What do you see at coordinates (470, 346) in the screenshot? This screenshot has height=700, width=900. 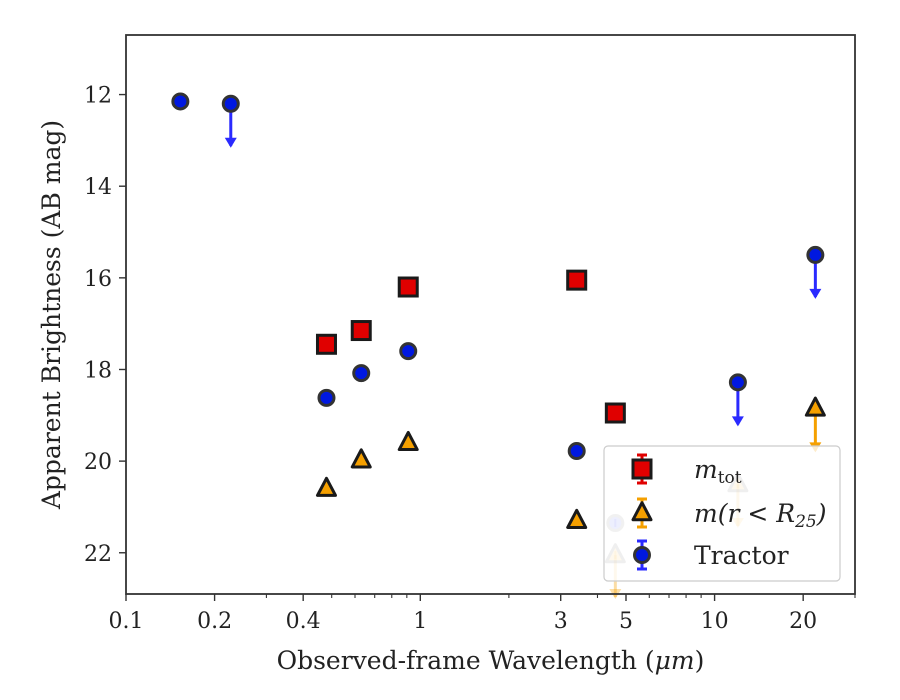 I see `series-m-tot` at bounding box center [470, 346].